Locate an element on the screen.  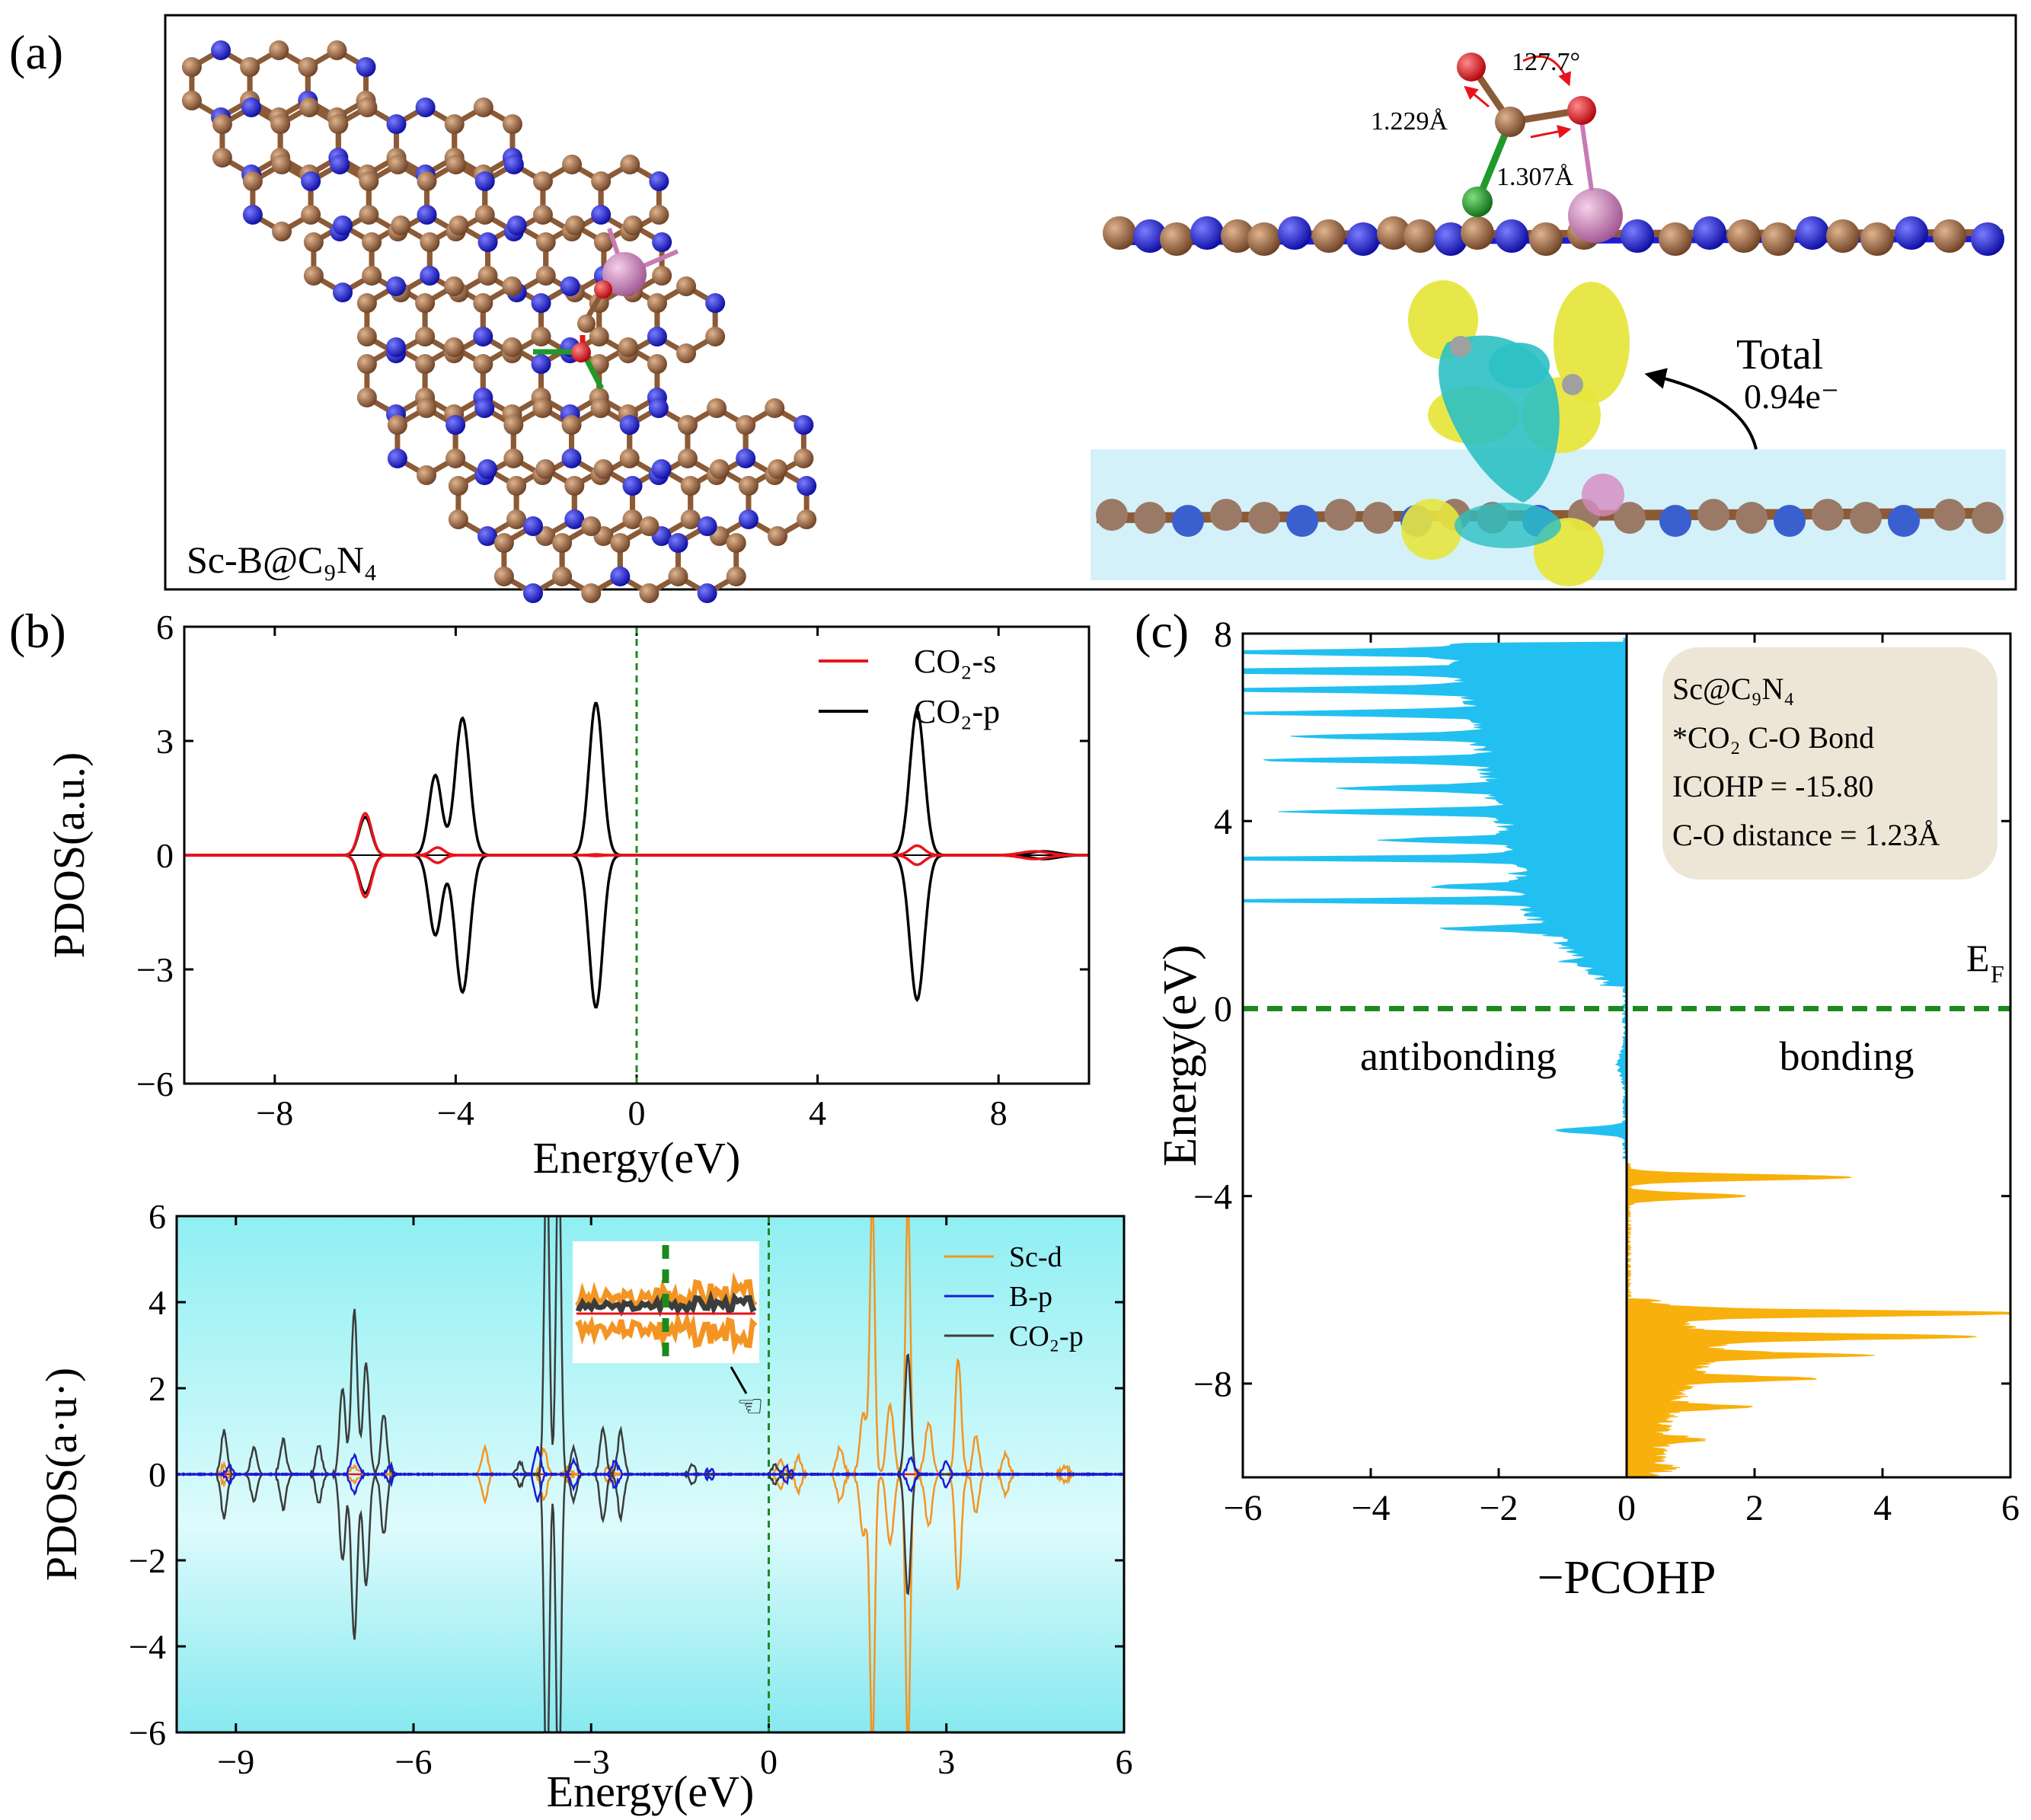
panel-a-label: (a) is located at coordinates (36, 52).